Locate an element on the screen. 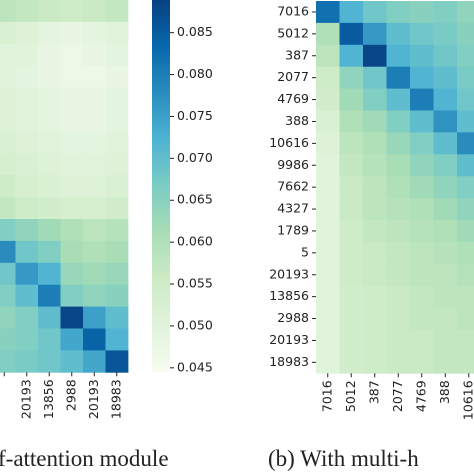 The height and width of the screenshot is (474, 474). y-tick-label: 388 is located at coordinates (297, 120).